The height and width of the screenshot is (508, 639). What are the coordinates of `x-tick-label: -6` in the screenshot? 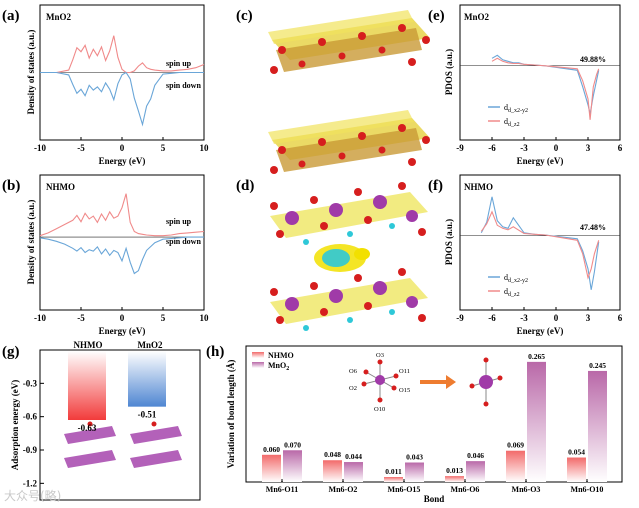 It's located at (492, 318).